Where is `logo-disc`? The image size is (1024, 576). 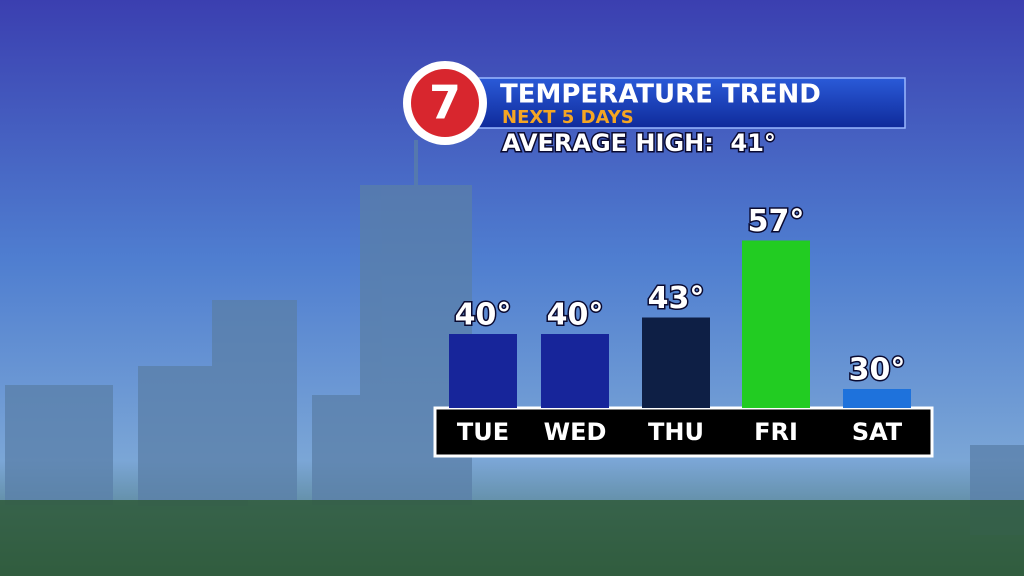
logo-disc is located at coordinates (445, 103).